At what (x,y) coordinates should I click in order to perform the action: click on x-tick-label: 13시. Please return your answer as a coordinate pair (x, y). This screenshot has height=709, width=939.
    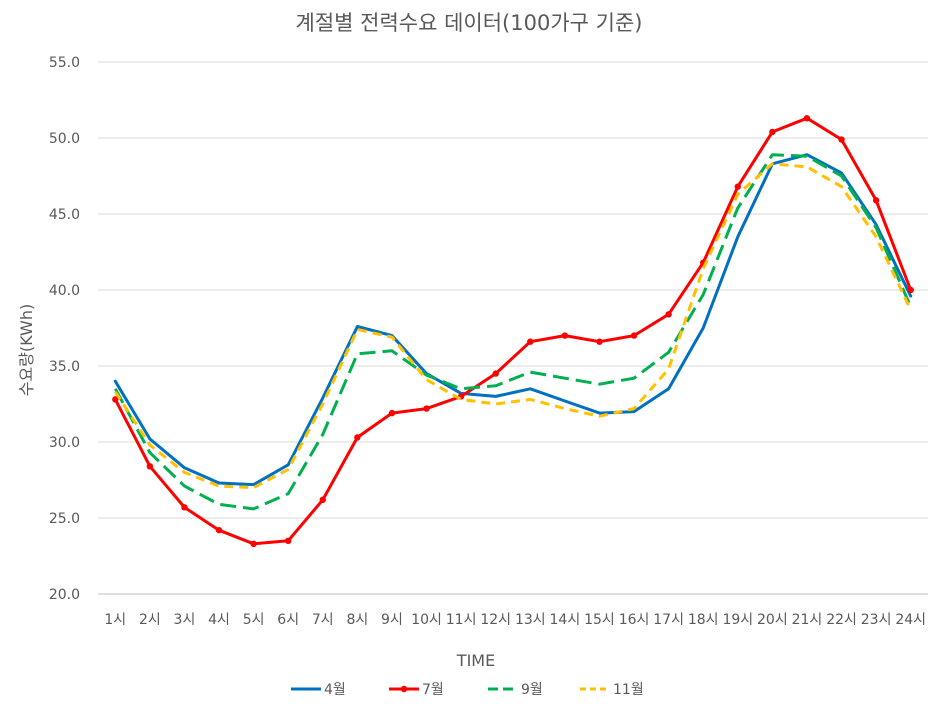
    Looking at the image, I should click on (530, 620).